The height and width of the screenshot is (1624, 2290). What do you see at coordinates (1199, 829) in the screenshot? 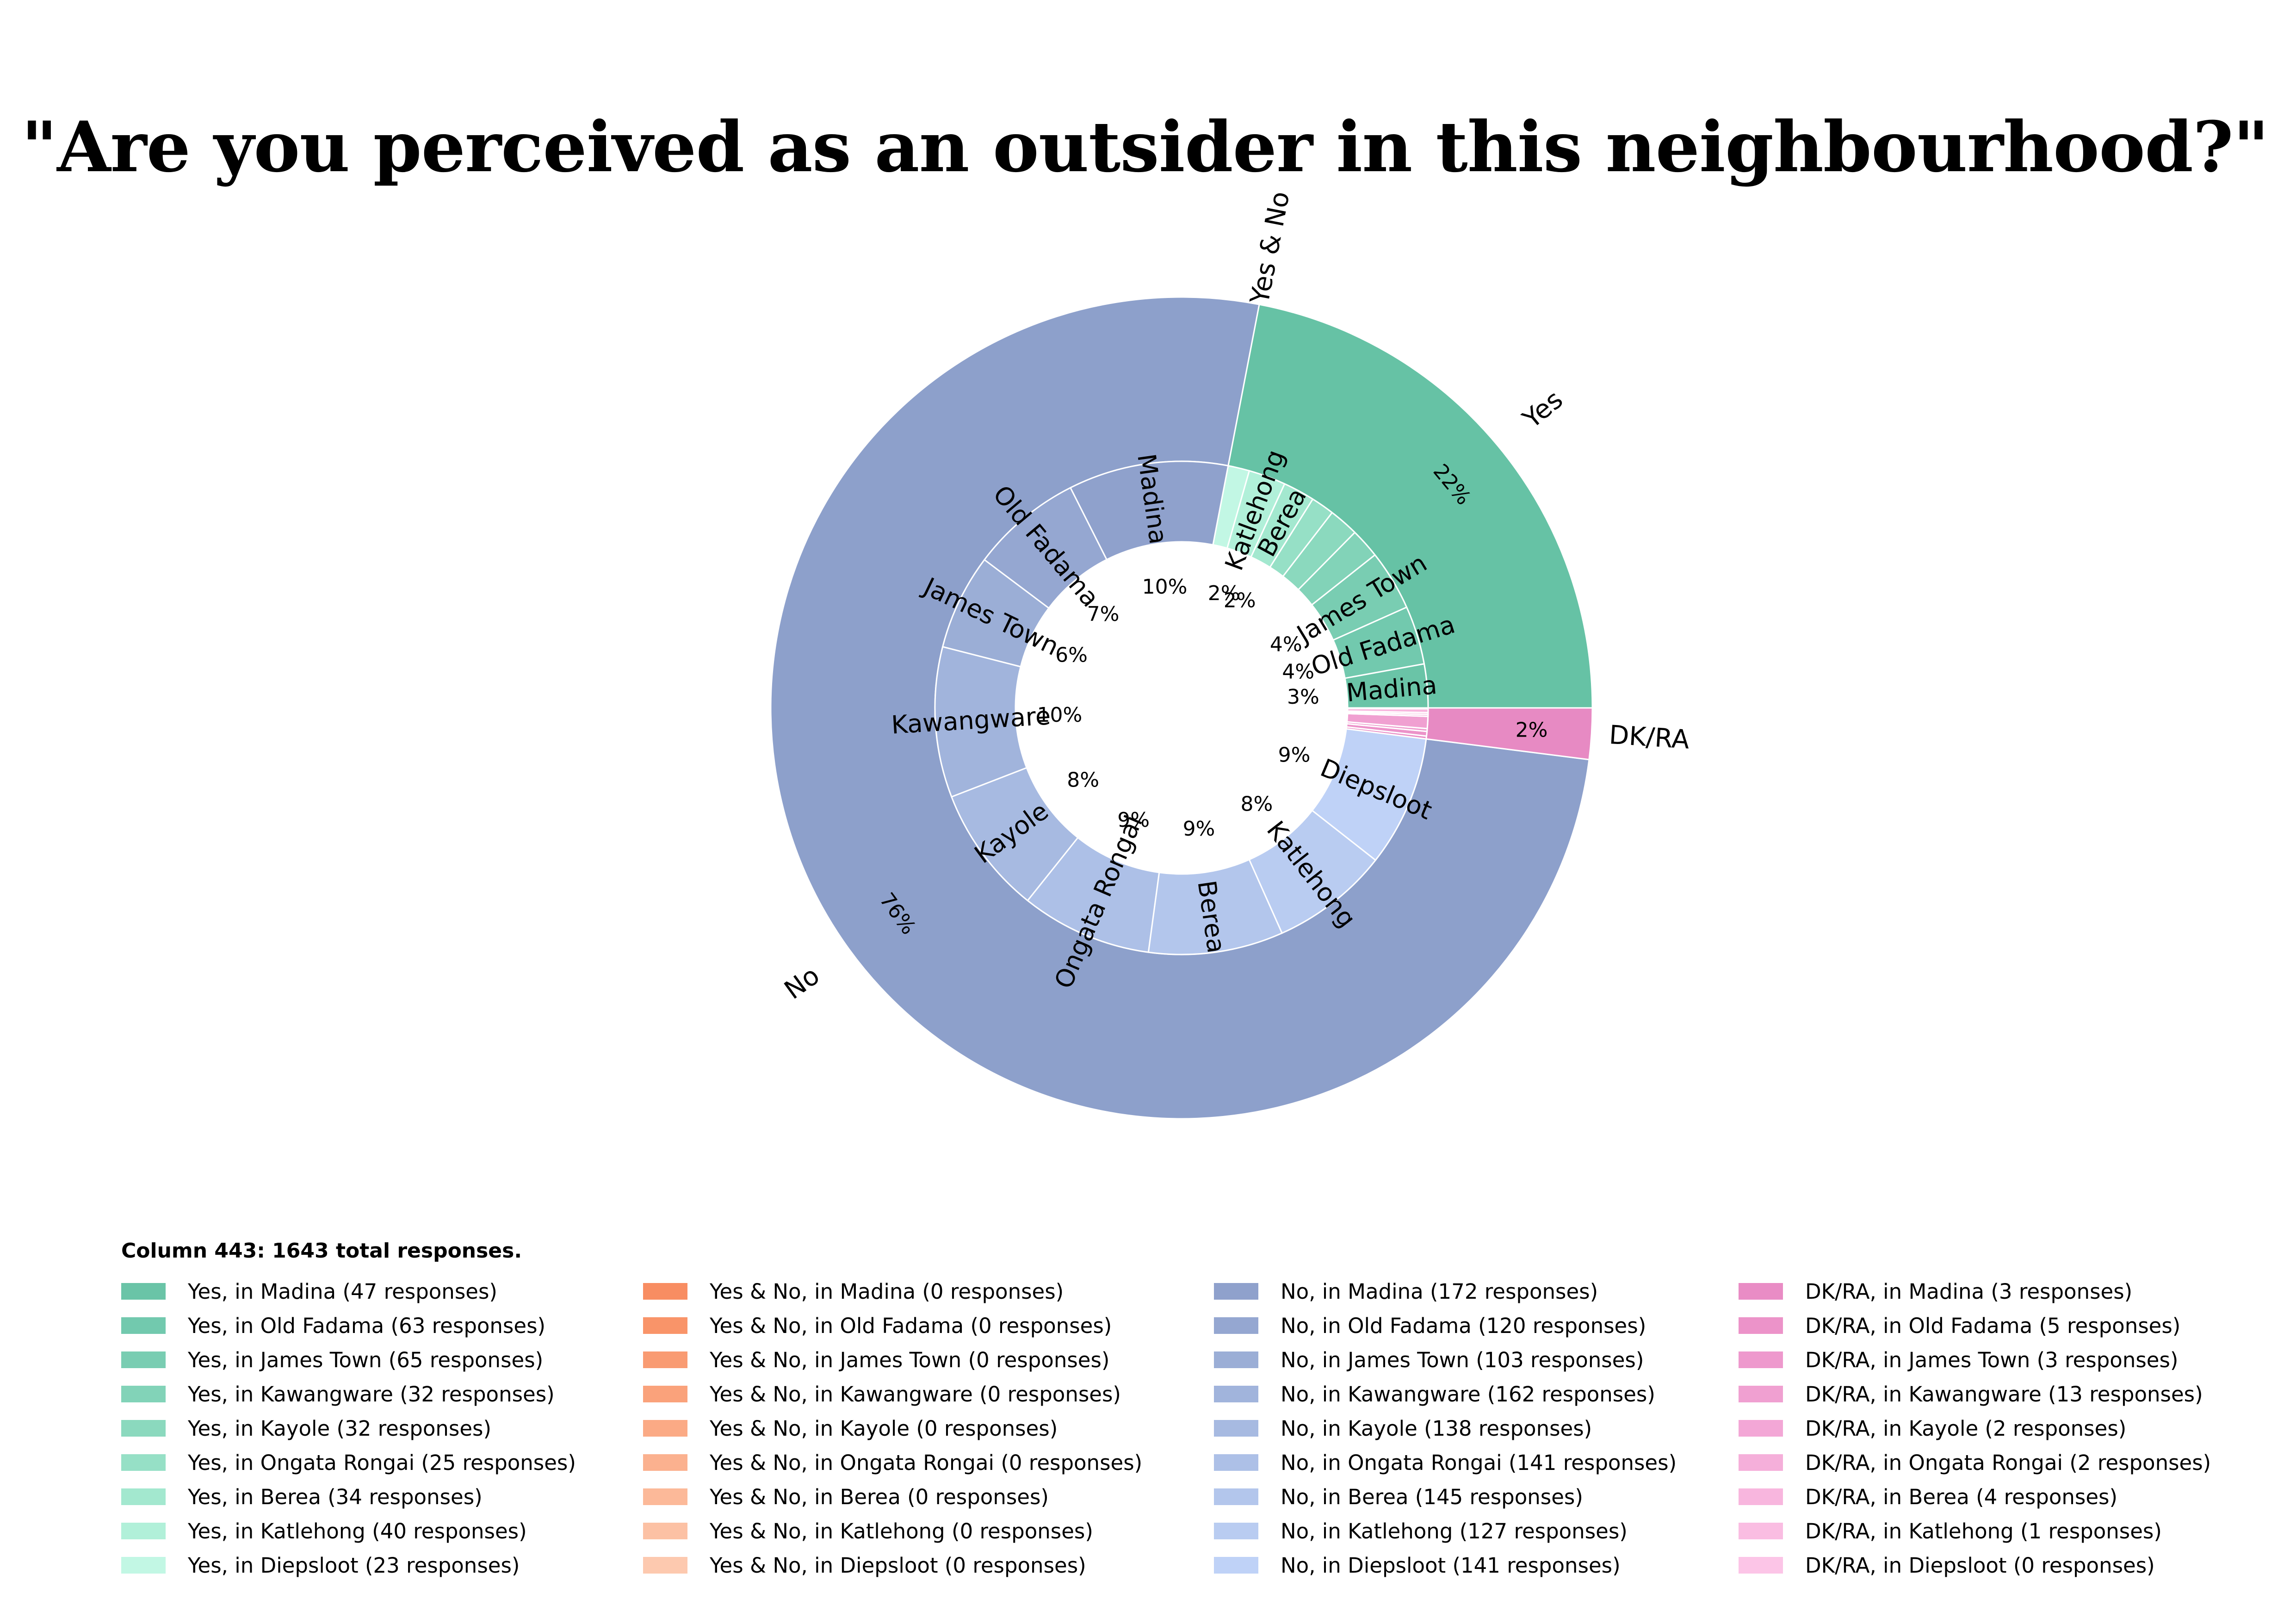
I see `inner-pct-no-15: 9%` at bounding box center [1199, 829].